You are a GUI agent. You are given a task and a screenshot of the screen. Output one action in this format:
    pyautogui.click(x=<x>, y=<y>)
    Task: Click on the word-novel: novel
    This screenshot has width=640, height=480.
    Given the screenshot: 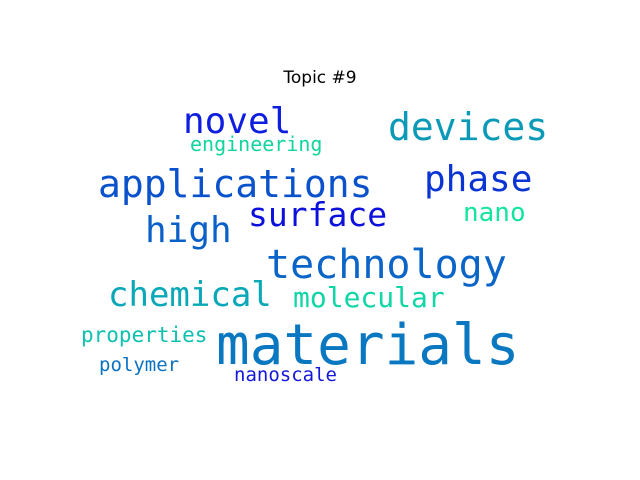 What is the action you would take?
    pyautogui.click(x=237, y=121)
    